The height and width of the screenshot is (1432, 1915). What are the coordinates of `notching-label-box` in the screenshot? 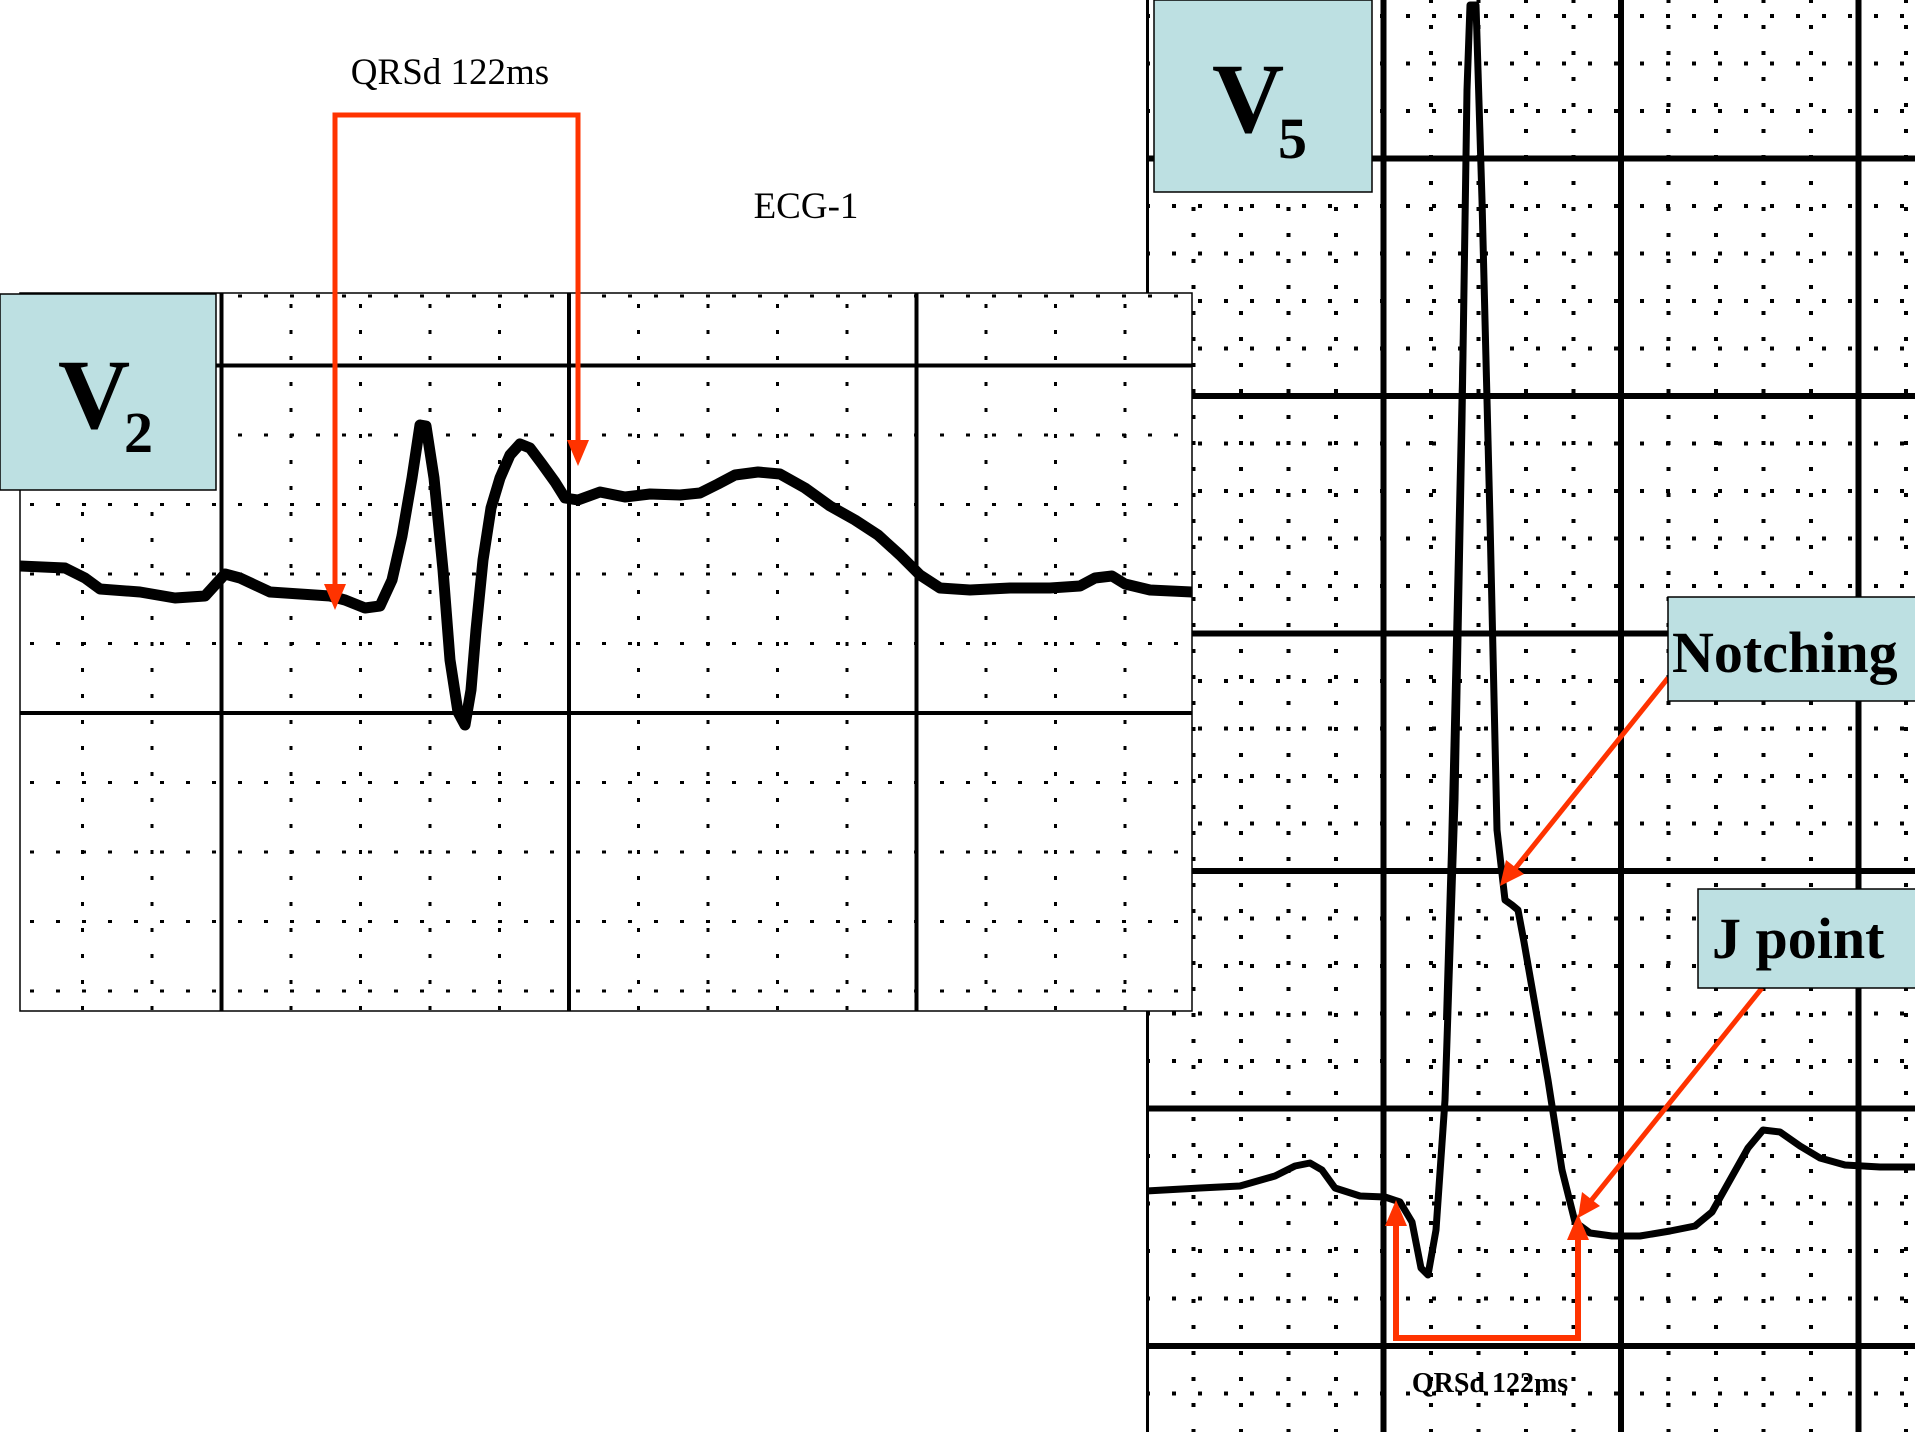 It's located at (1791, 649).